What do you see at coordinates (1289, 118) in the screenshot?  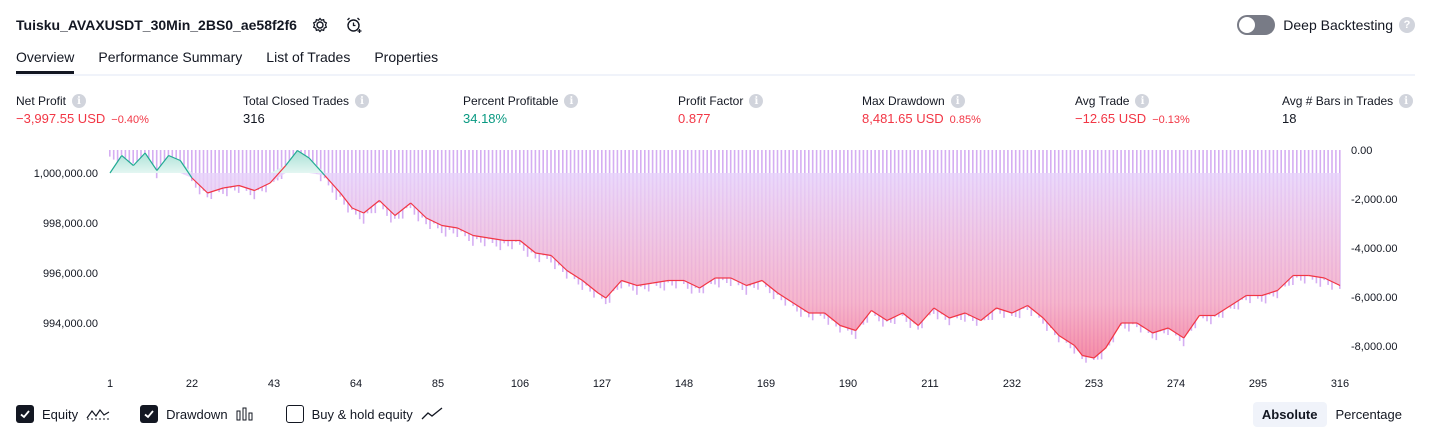 I see `stat-value: 18` at bounding box center [1289, 118].